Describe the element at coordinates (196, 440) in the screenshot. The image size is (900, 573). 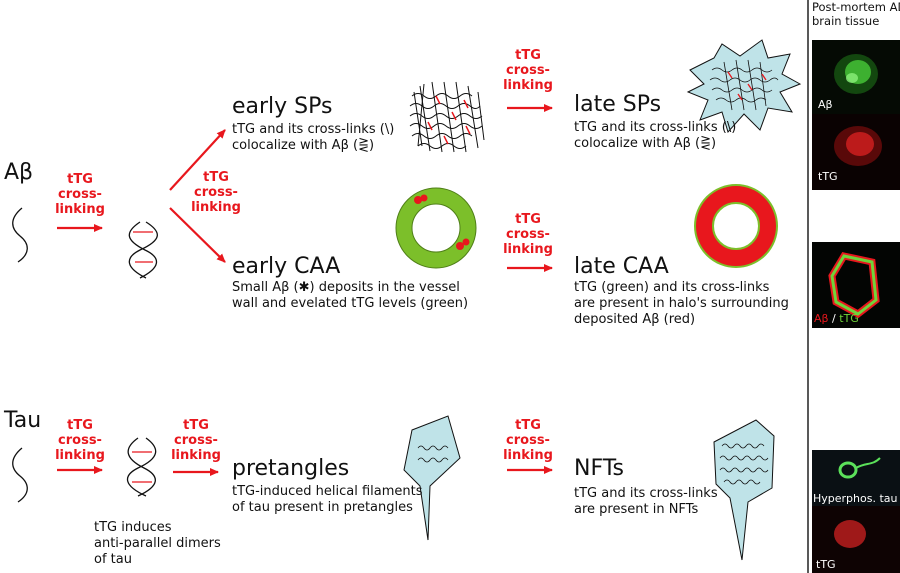
I see `crosslink-label-pretangles: tTG cross-linking` at that location.